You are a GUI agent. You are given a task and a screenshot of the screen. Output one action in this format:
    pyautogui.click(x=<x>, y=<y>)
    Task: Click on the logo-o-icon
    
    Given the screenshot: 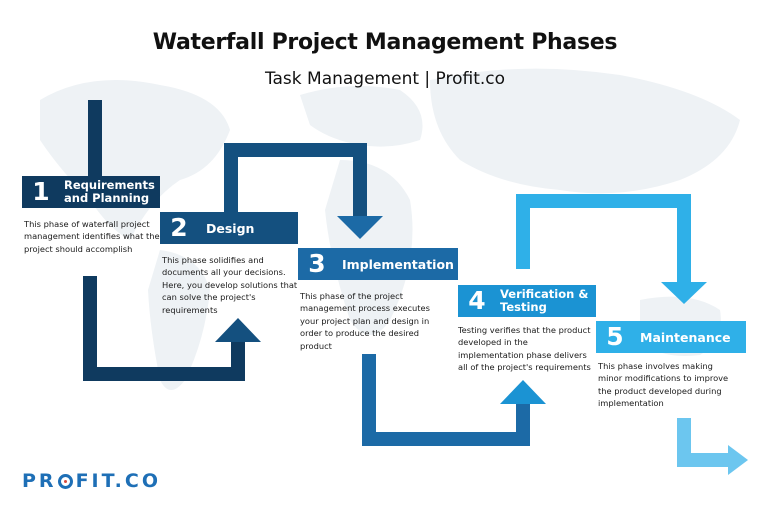 What is the action you would take?
    pyautogui.click(x=65, y=481)
    